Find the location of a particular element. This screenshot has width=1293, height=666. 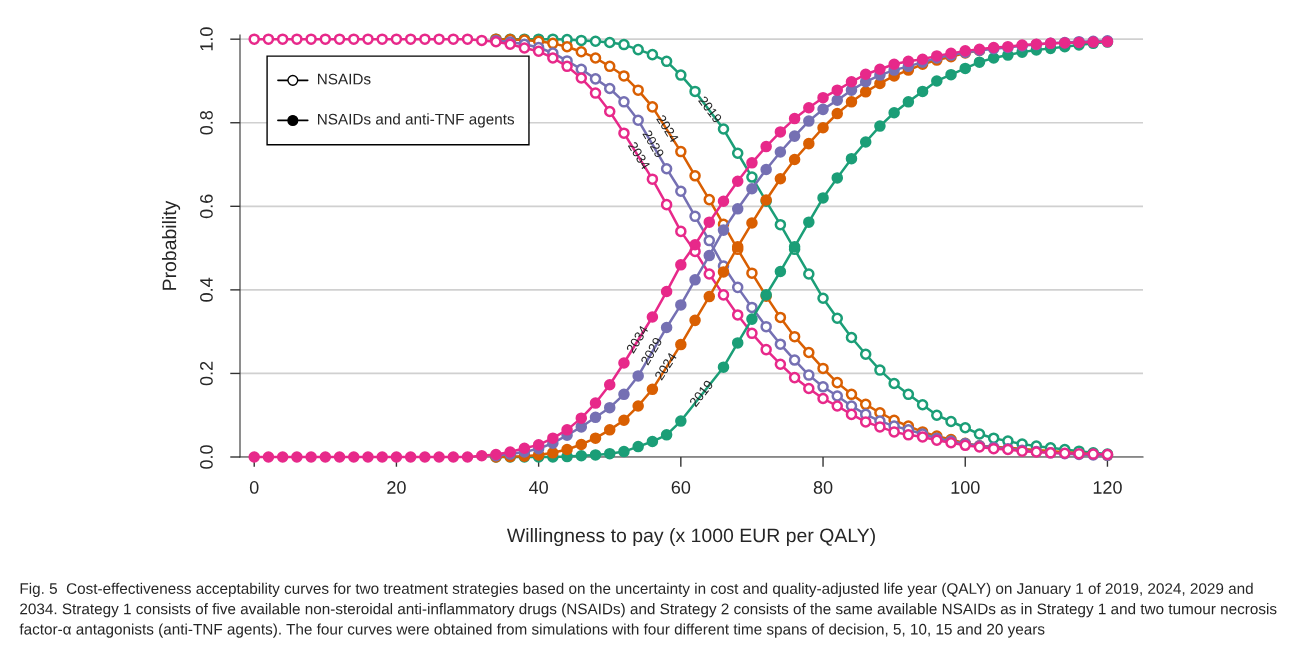

annotation: NSAIDs and anti-TNF agents is located at coordinates (416, 120).